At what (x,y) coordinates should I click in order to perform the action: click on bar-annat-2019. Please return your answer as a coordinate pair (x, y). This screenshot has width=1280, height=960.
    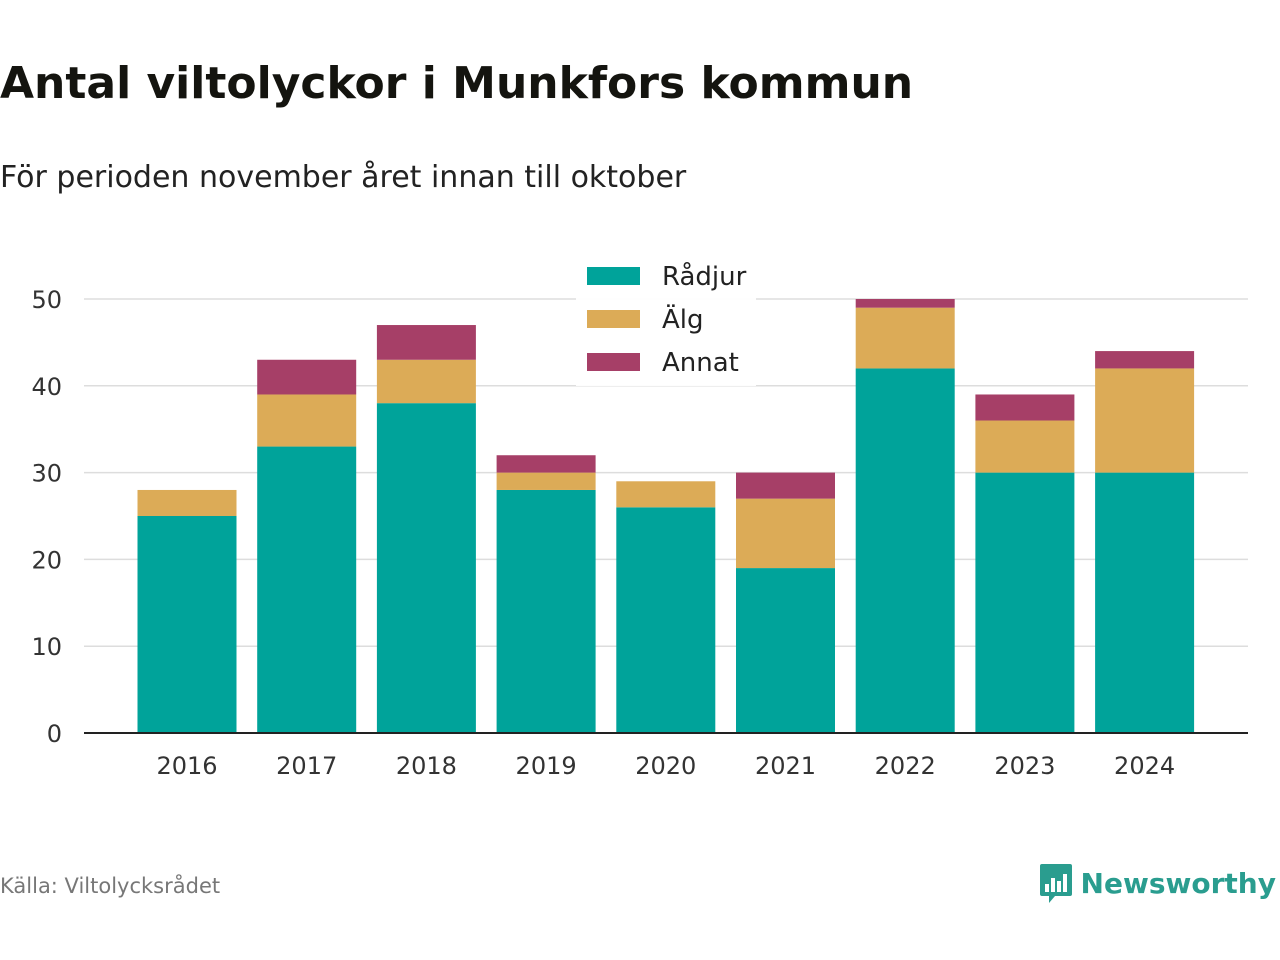
    Looking at the image, I should click on (546, 464).